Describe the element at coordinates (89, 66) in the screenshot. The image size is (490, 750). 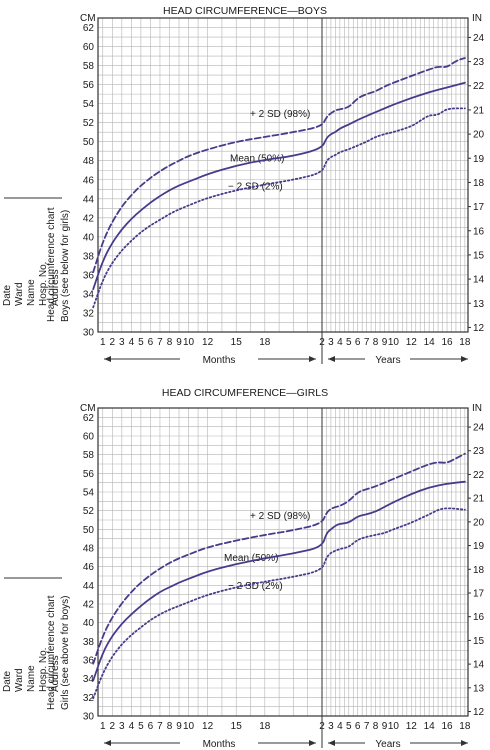
I see `y-tick-label-cm: 58` at that location.